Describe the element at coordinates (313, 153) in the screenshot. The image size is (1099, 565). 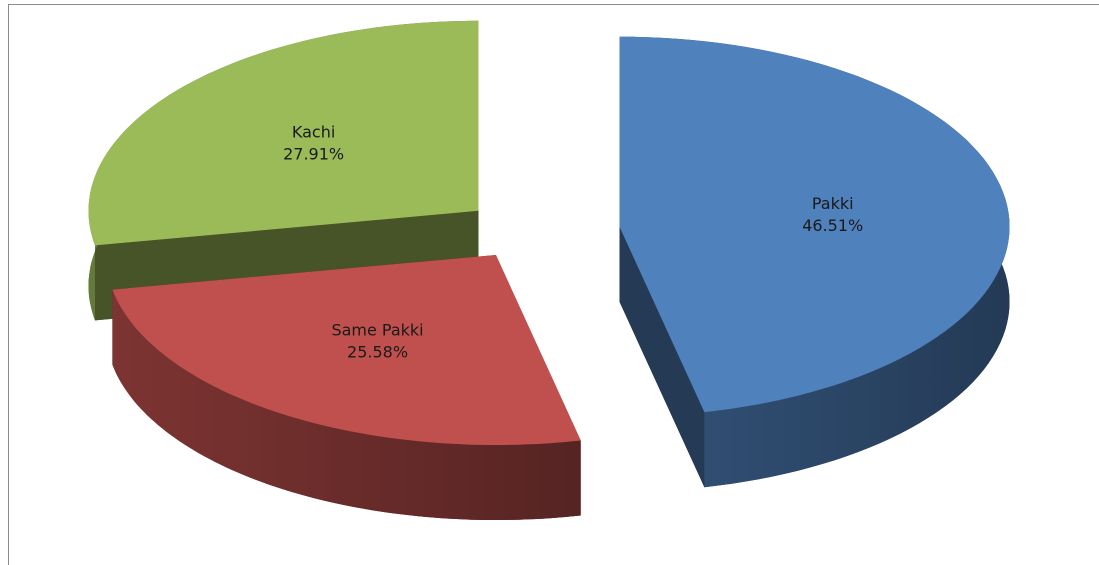
I see `slice-value-label: 27.91%` at that location.